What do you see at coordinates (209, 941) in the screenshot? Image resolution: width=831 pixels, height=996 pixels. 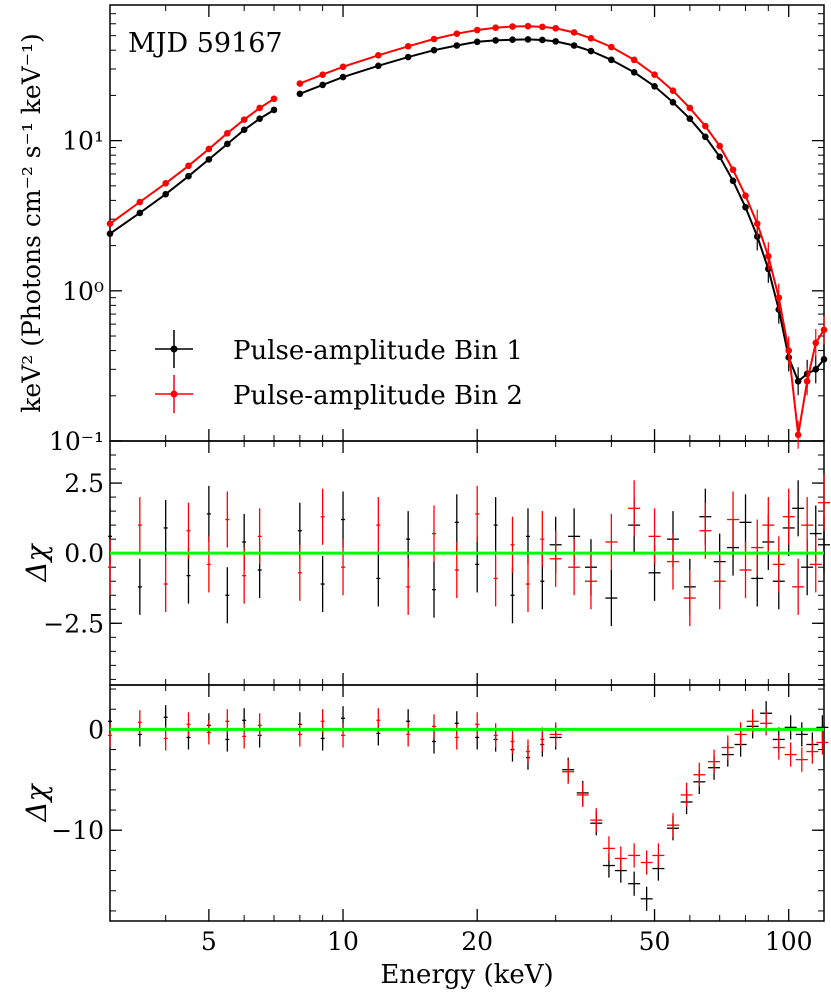 I see `x-tick-label: 5` at bounding box center [209, 941].